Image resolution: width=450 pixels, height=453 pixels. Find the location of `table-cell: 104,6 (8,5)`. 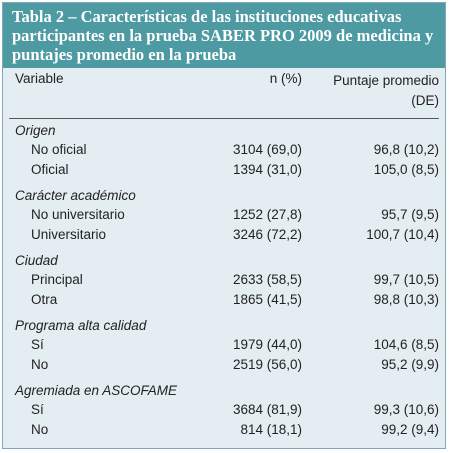

table-cell: 104,6 (8,5) is located at coordinates (406, 344).